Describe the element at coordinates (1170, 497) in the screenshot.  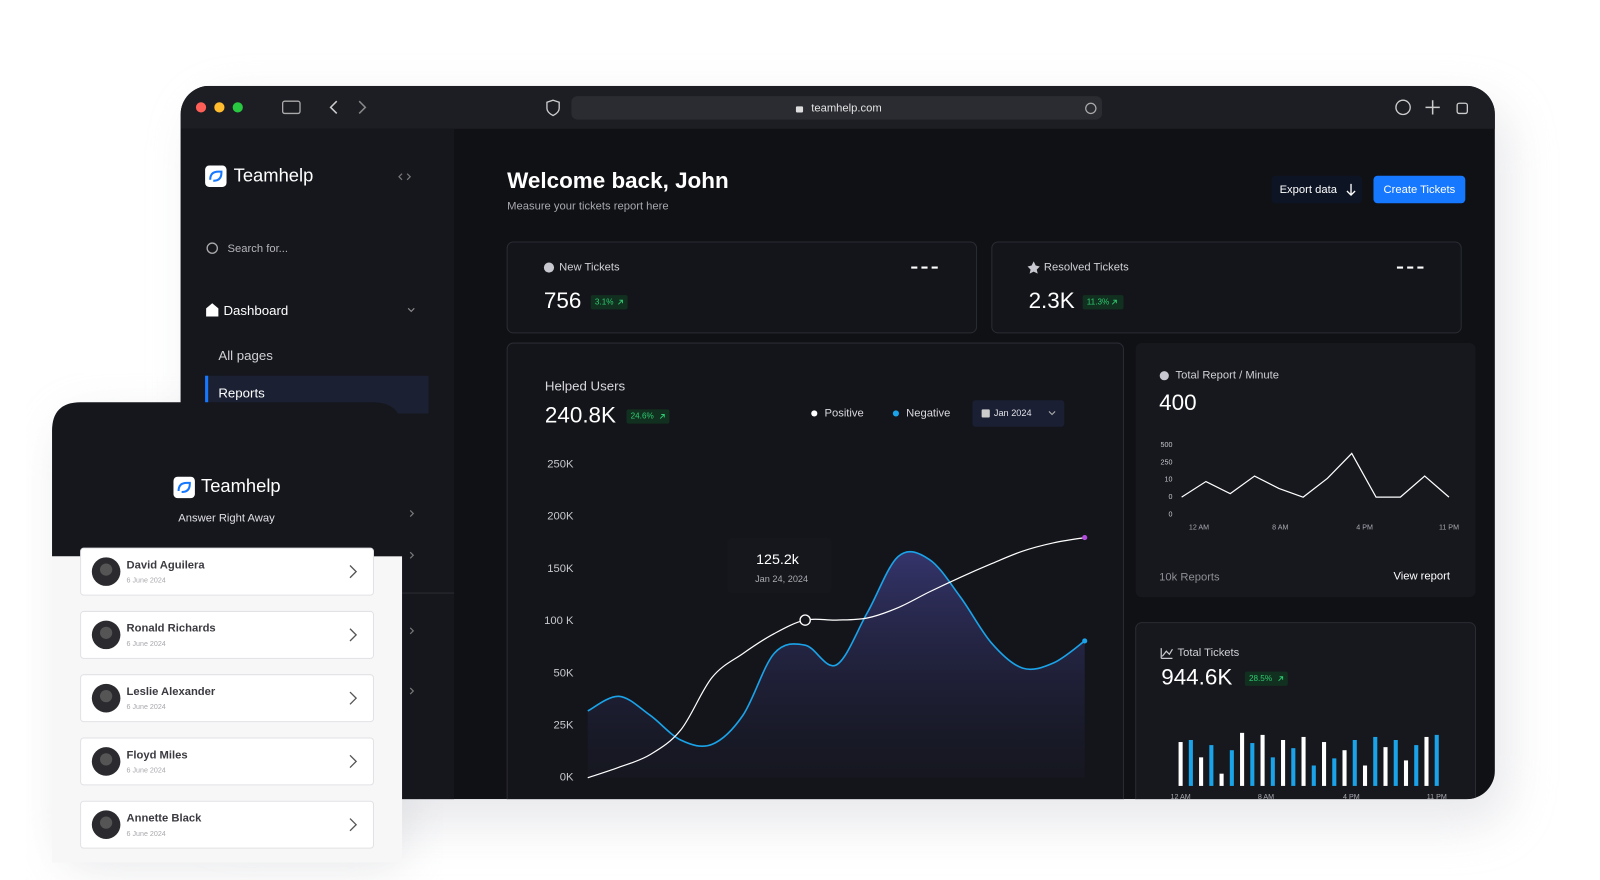
I see `y-tick-label: 0` at that location.